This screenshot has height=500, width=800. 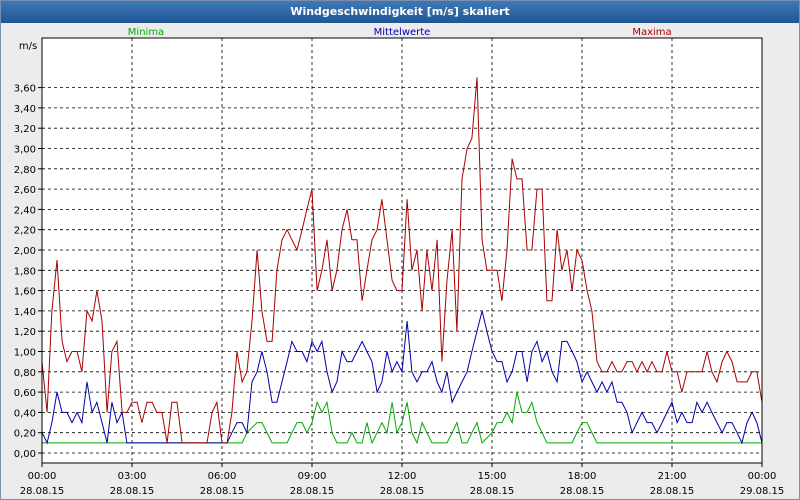 I want to click on y-tick-label: 2,40, so click(x=25, y=210).